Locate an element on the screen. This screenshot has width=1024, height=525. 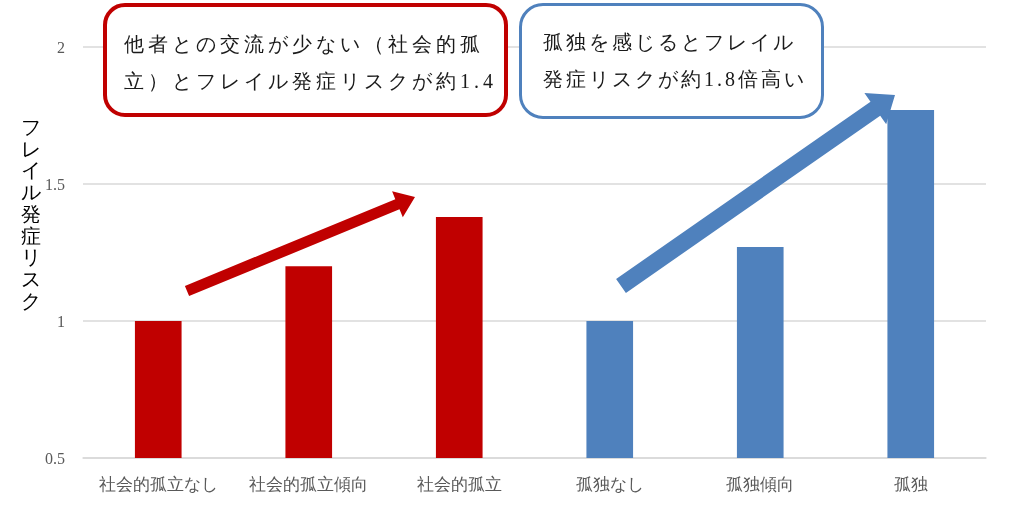
annotation: 孤独を感じるとフレイル発症リスクが約1.8倍高い is located at coordinates (675, 61).